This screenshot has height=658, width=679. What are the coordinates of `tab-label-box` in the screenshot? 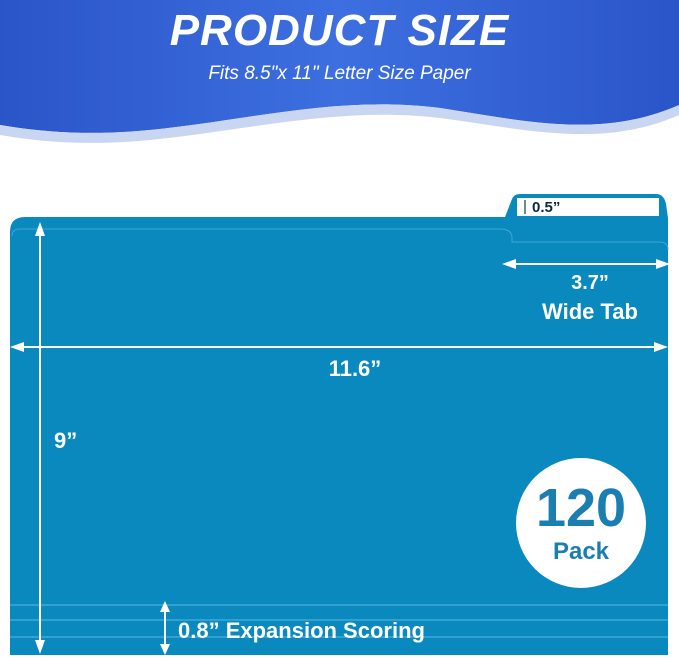 It's located at (588, 207).